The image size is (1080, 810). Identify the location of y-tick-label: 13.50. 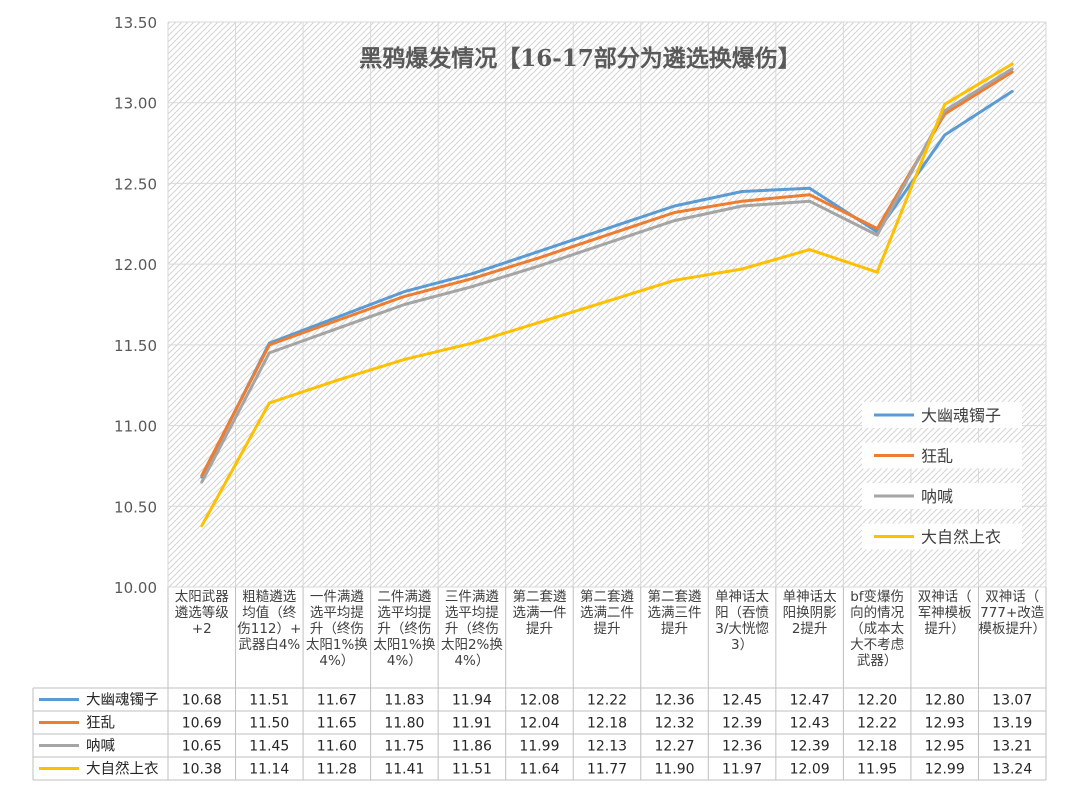
(135, 23).